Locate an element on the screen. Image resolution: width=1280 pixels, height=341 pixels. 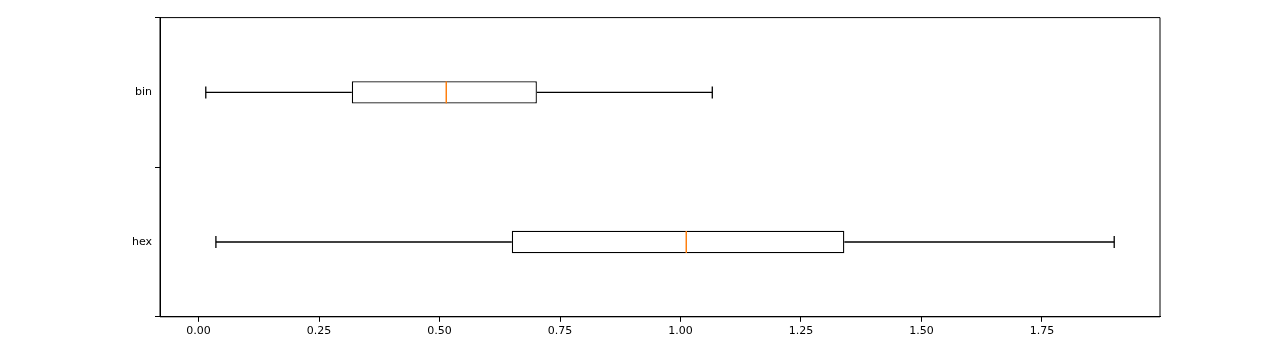
x-tick-label: 0.25 is located at coordinates (319, 331).